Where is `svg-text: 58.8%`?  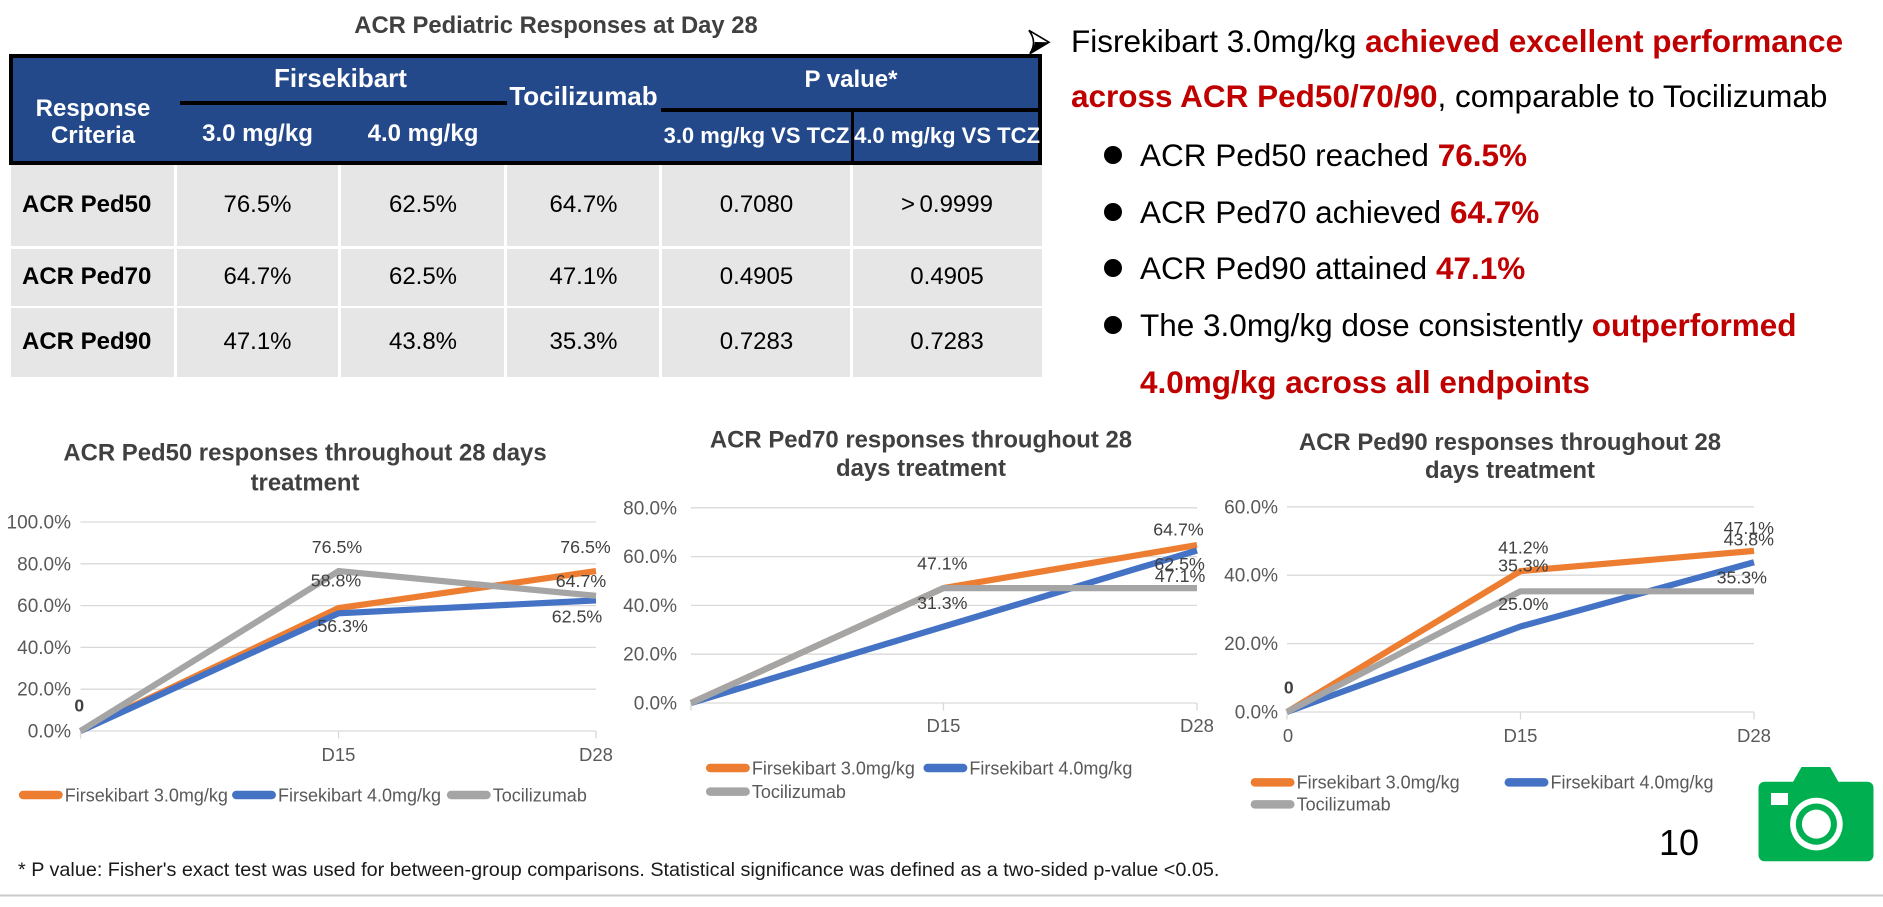
svg-text: 58.8% is located at coordinates (336, 580).